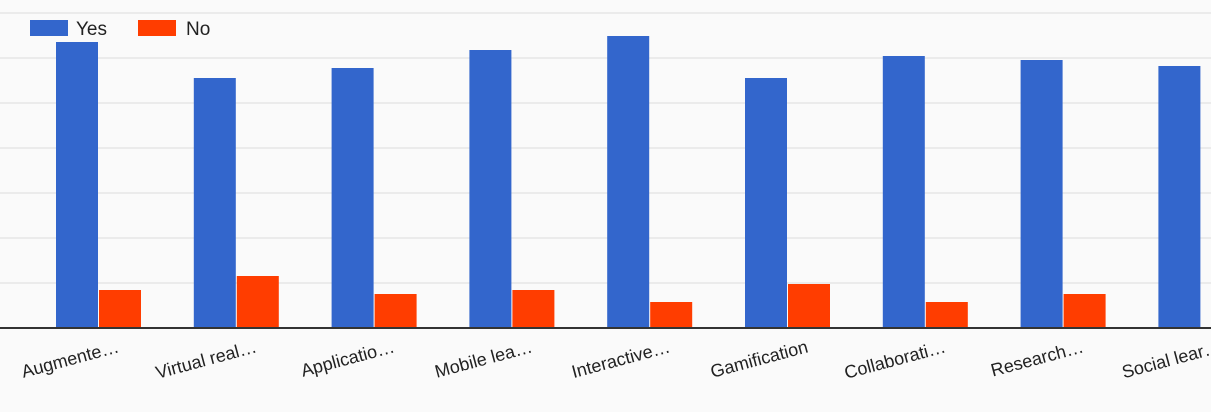  What do you see at coordinates (157, 28) in the screenshot?
I see `legend-swatch-no` at bounding box center [157, 28].